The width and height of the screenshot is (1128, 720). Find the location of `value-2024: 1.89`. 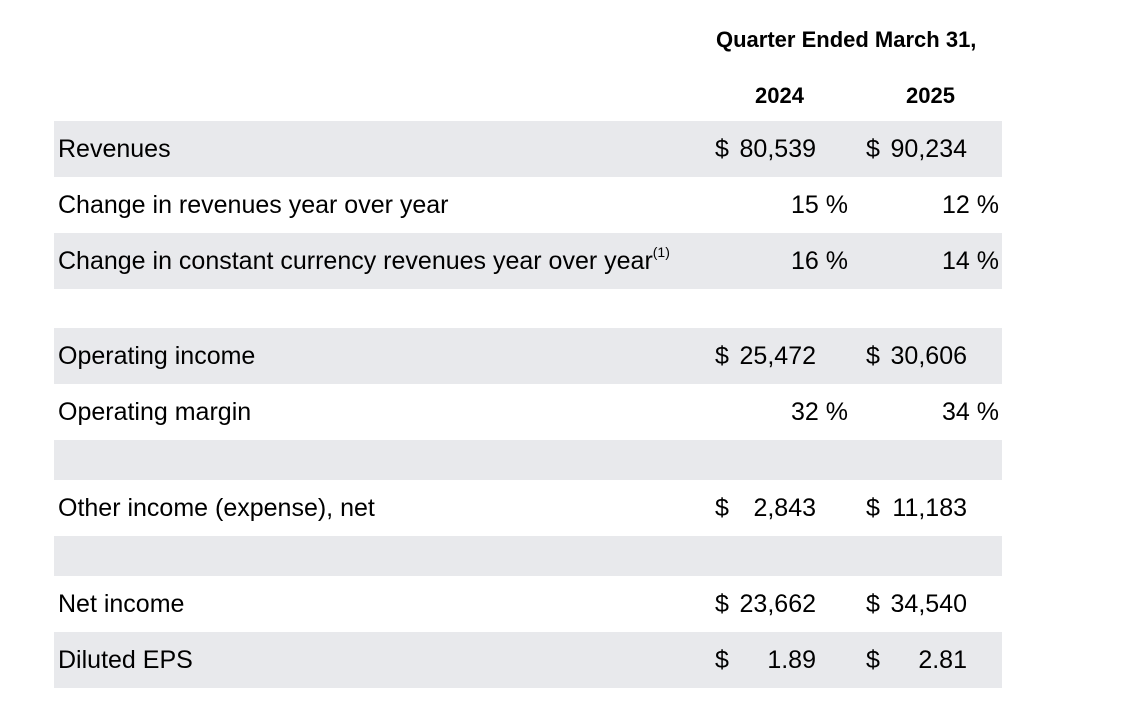

value-2024: 1.89 is located at coordinates (791, 660).